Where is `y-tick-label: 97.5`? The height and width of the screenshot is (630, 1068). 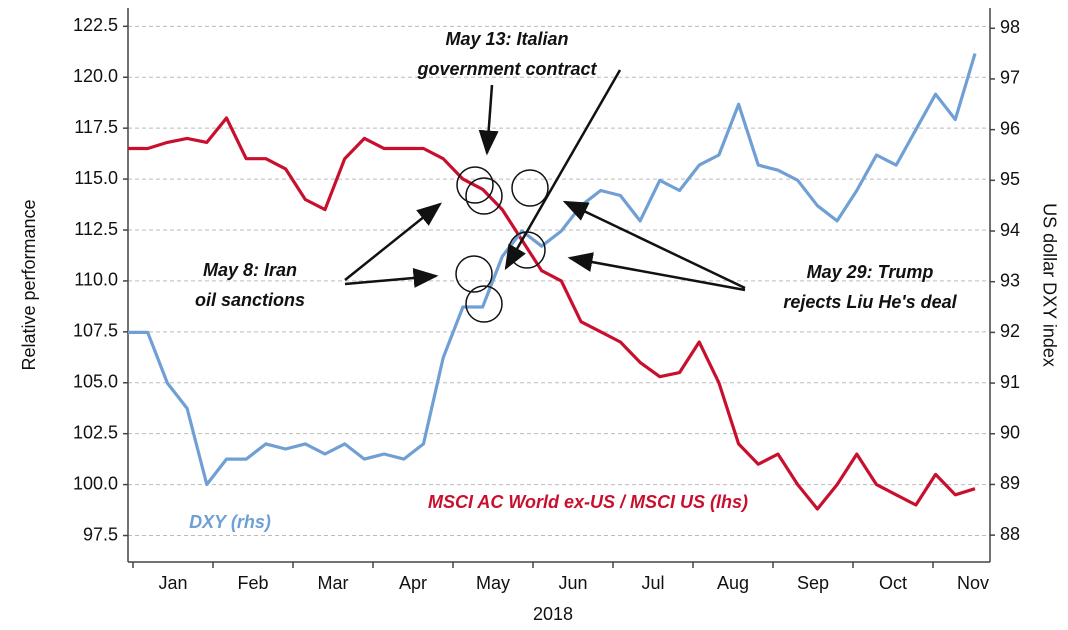 y-tick-label: 97.5 is located at coordinates (100, 534).